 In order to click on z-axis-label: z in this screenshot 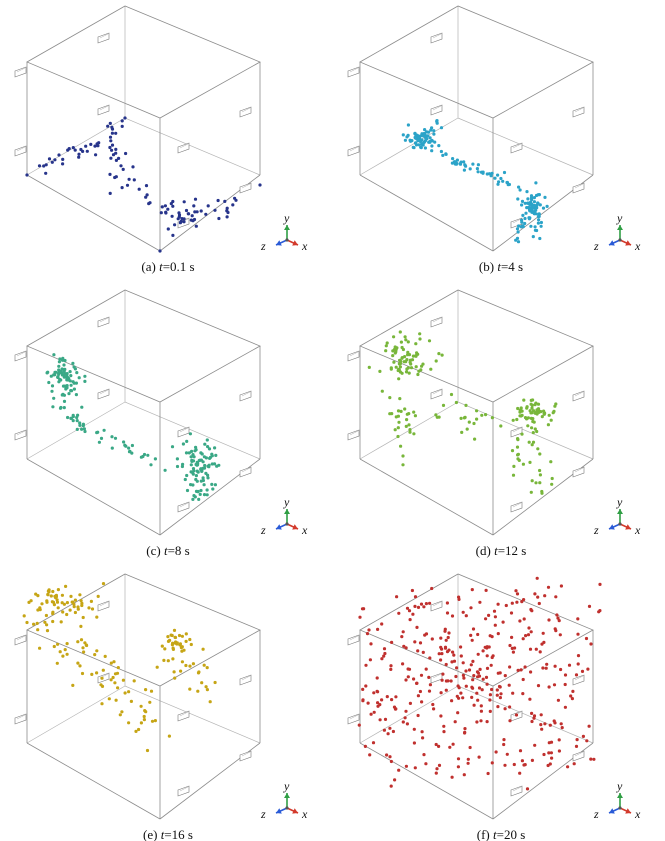, I will do `click(596, 246)`.